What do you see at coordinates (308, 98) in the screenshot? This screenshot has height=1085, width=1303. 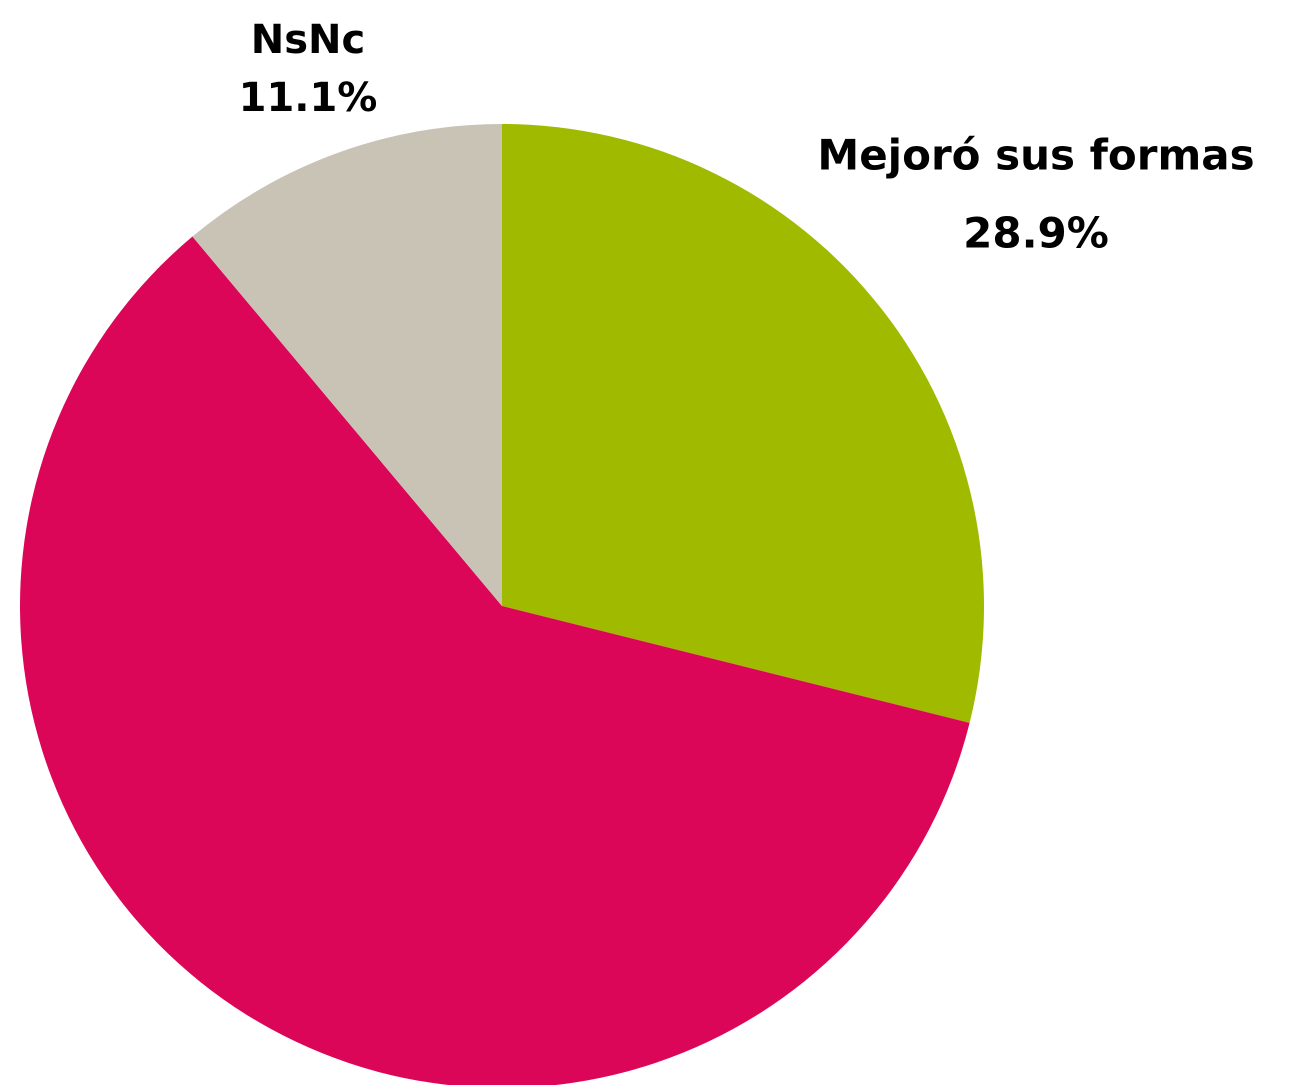 I see `value-label: 11.1%` at bounding box center [308, 98].